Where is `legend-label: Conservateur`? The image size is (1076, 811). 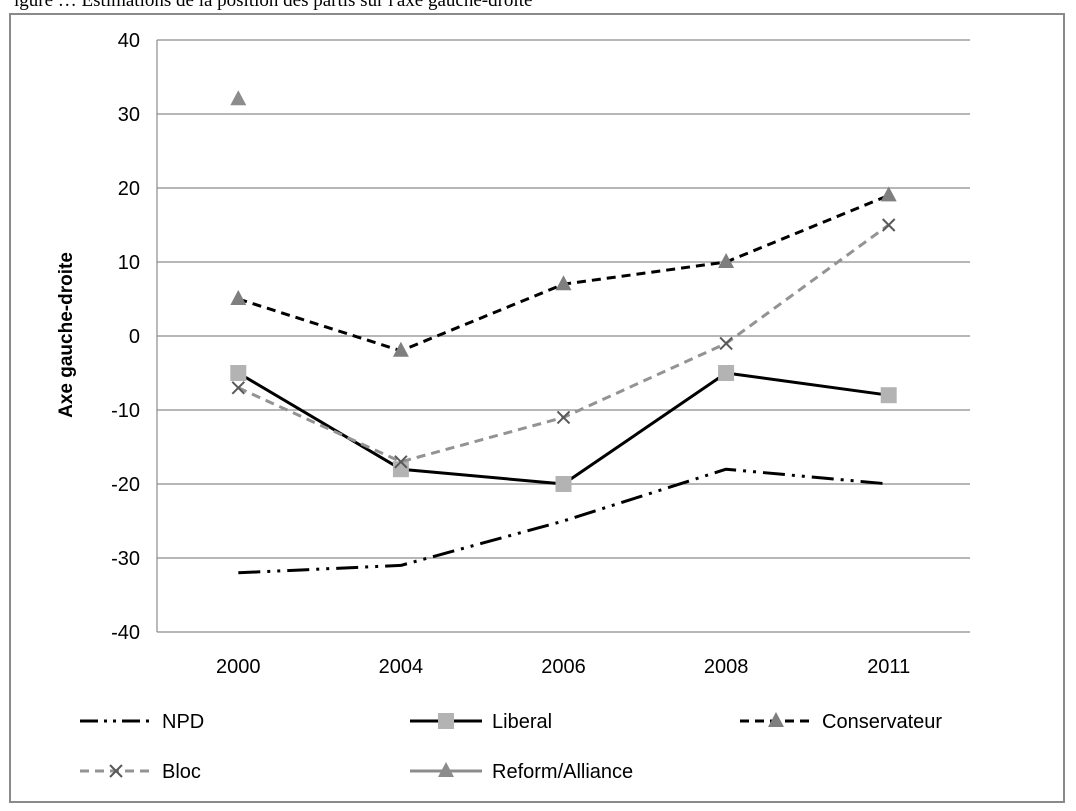
legend-label: Conservateur is located at coordinates (882, 722).